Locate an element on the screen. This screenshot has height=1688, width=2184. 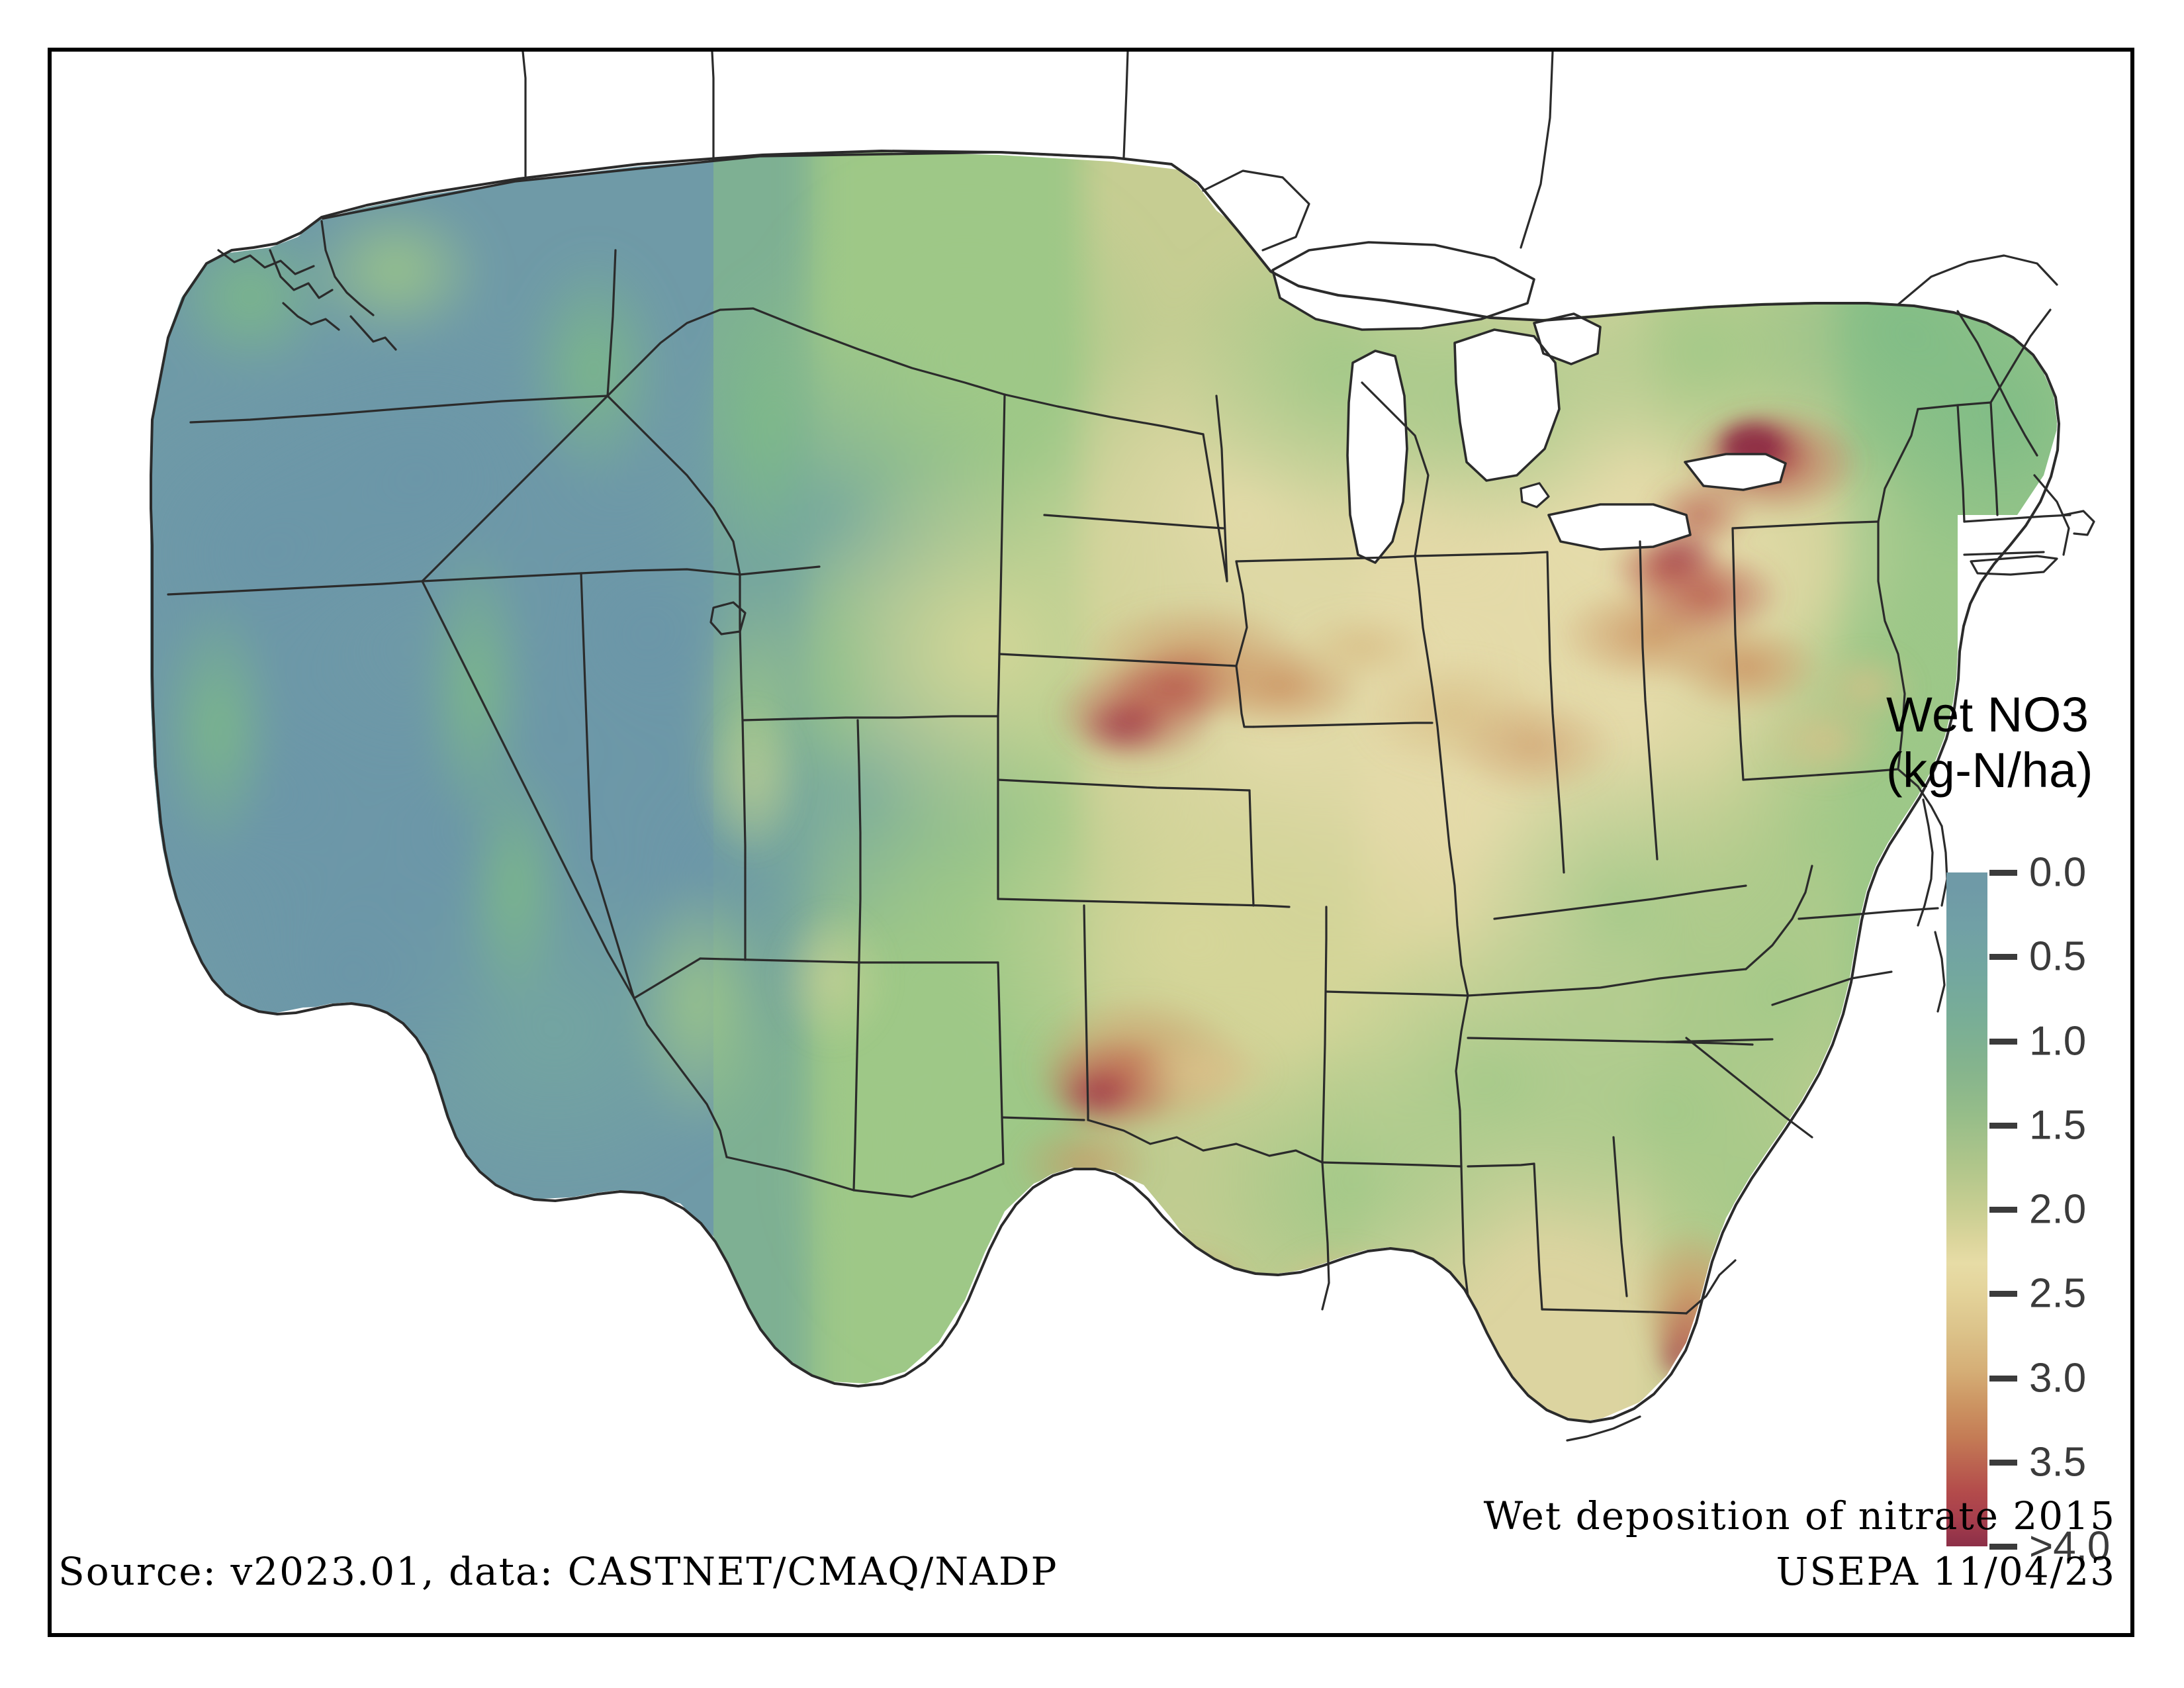
legend-title-line1: Wet NO3 is located at coordinates (1988, 714).